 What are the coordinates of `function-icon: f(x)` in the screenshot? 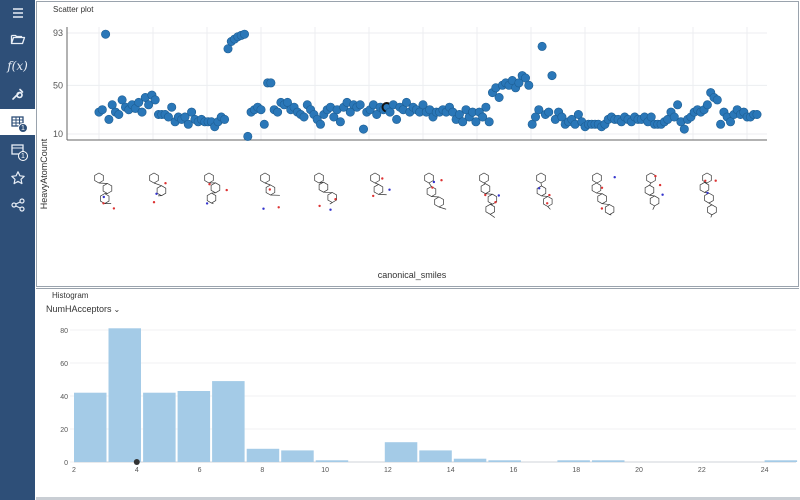 It's located at (17, 66).